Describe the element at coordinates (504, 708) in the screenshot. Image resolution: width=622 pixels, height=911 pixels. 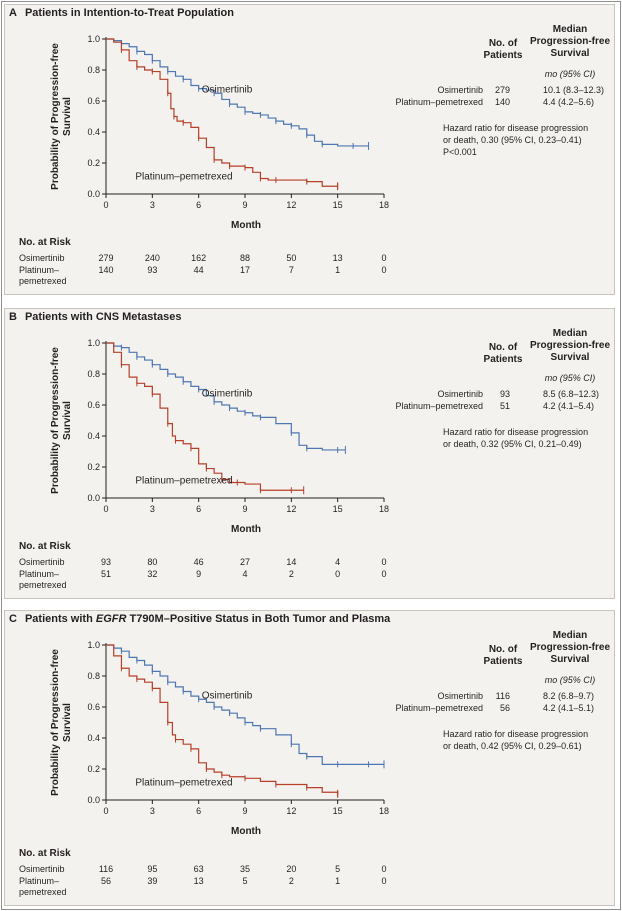
I see `table-n-platinum: 56` at that location.